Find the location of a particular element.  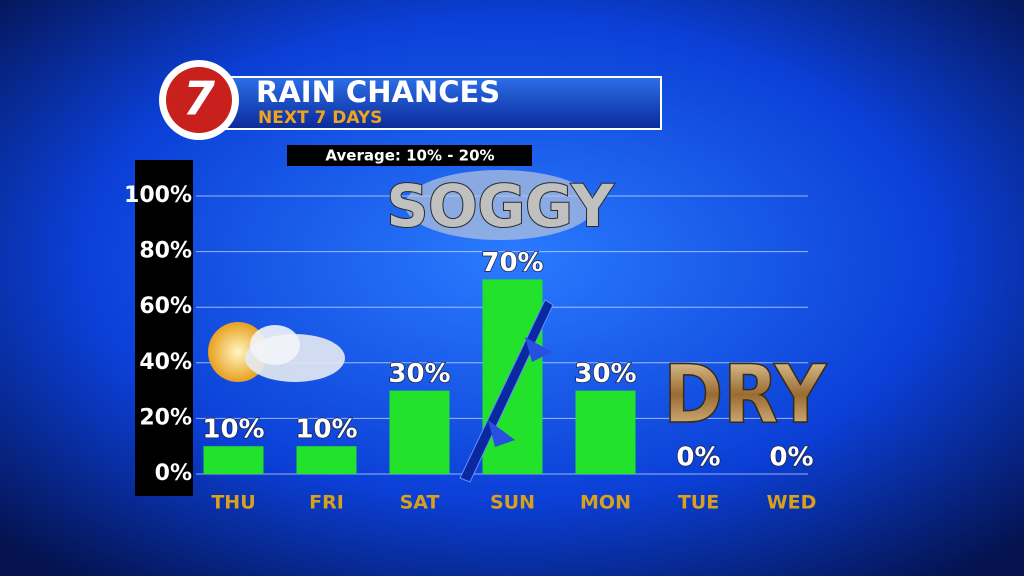

x-tick-label: FRI is located at coordinates (326, 503).